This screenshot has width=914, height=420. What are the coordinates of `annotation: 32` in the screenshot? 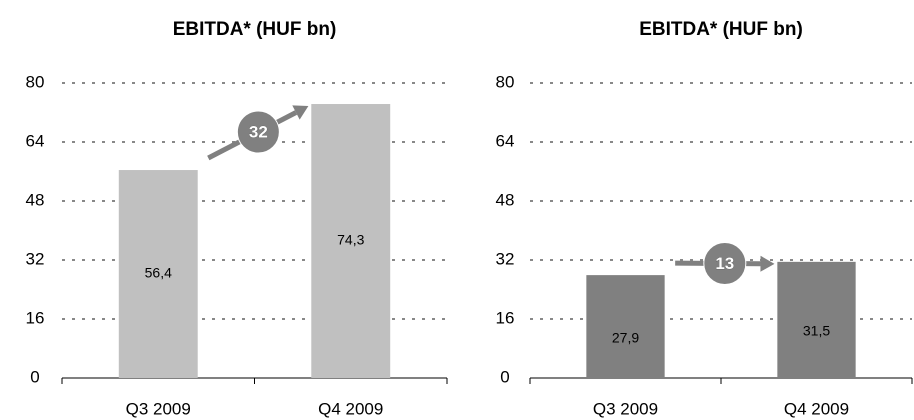 It's located at (258, 132).